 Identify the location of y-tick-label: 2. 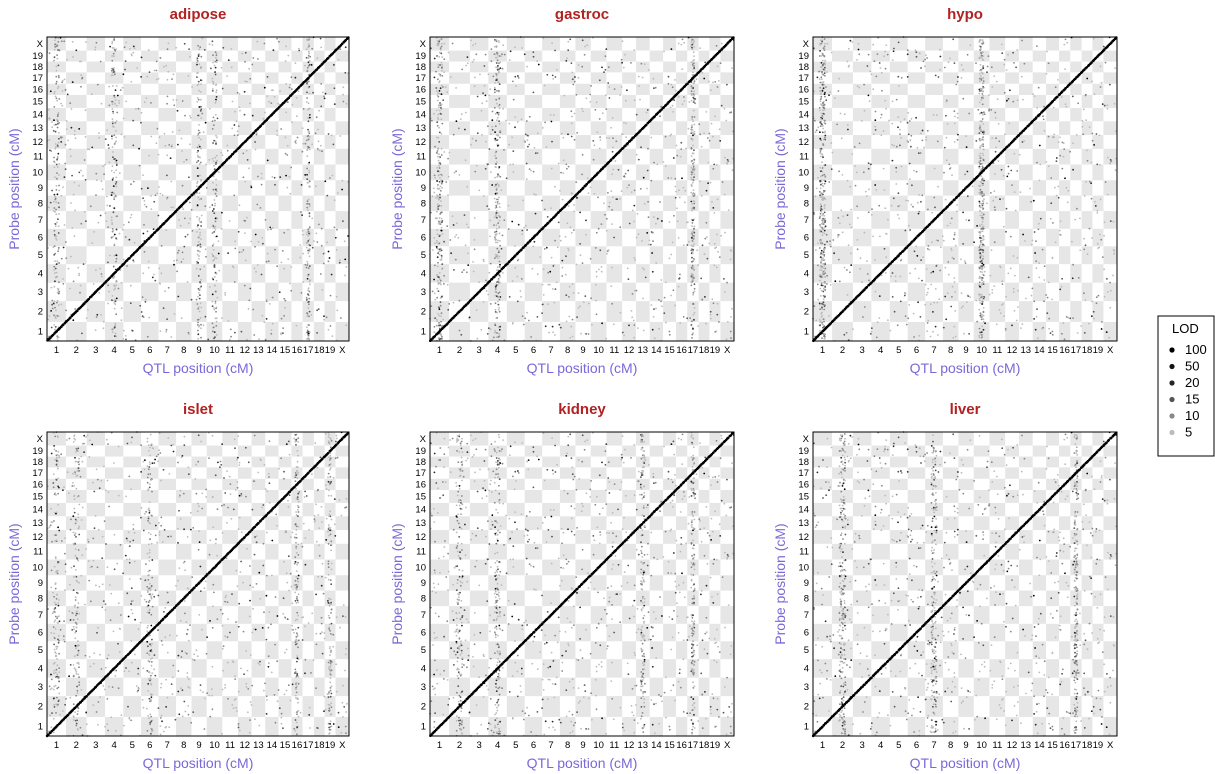
(423, 312).